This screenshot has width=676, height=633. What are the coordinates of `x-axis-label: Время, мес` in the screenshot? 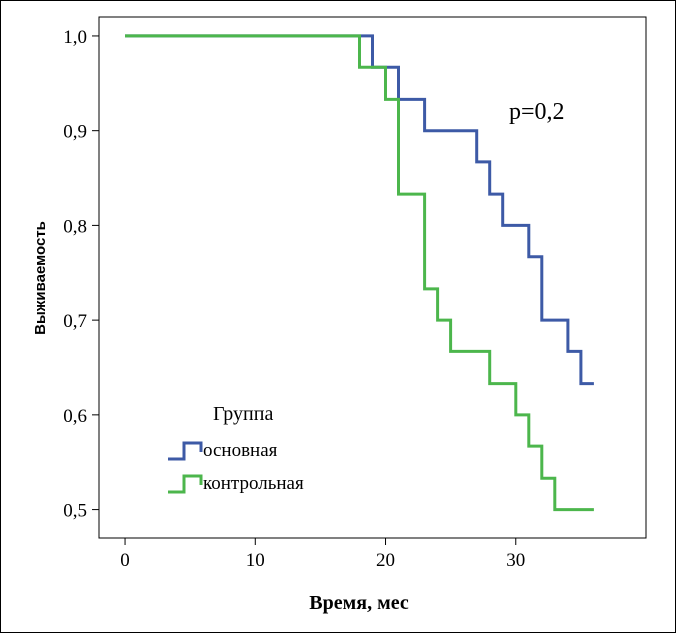 It's located at (359, 603).